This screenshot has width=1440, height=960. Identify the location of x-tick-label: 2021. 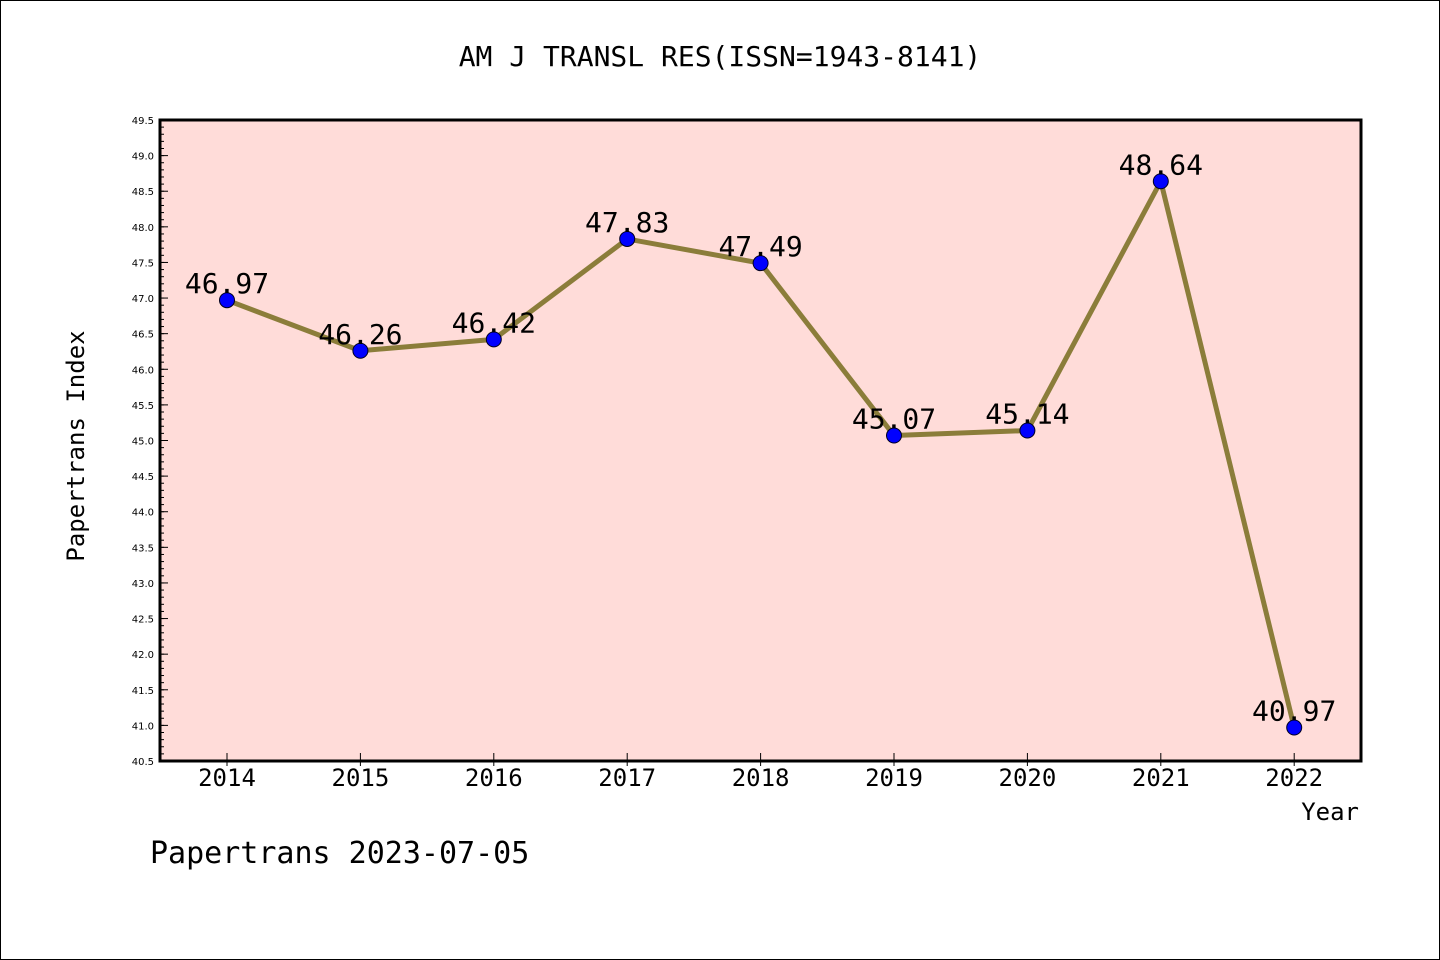
(1161, 778).